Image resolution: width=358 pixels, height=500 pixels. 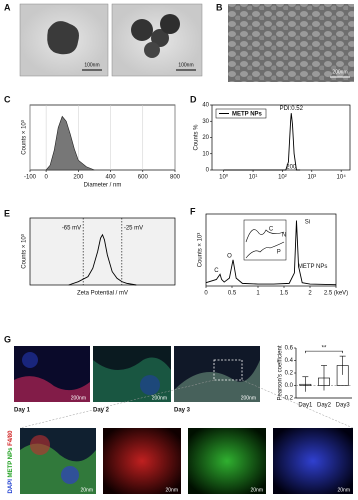 I want to click on reference-label: -25 mV, so click(x=133, y=229).